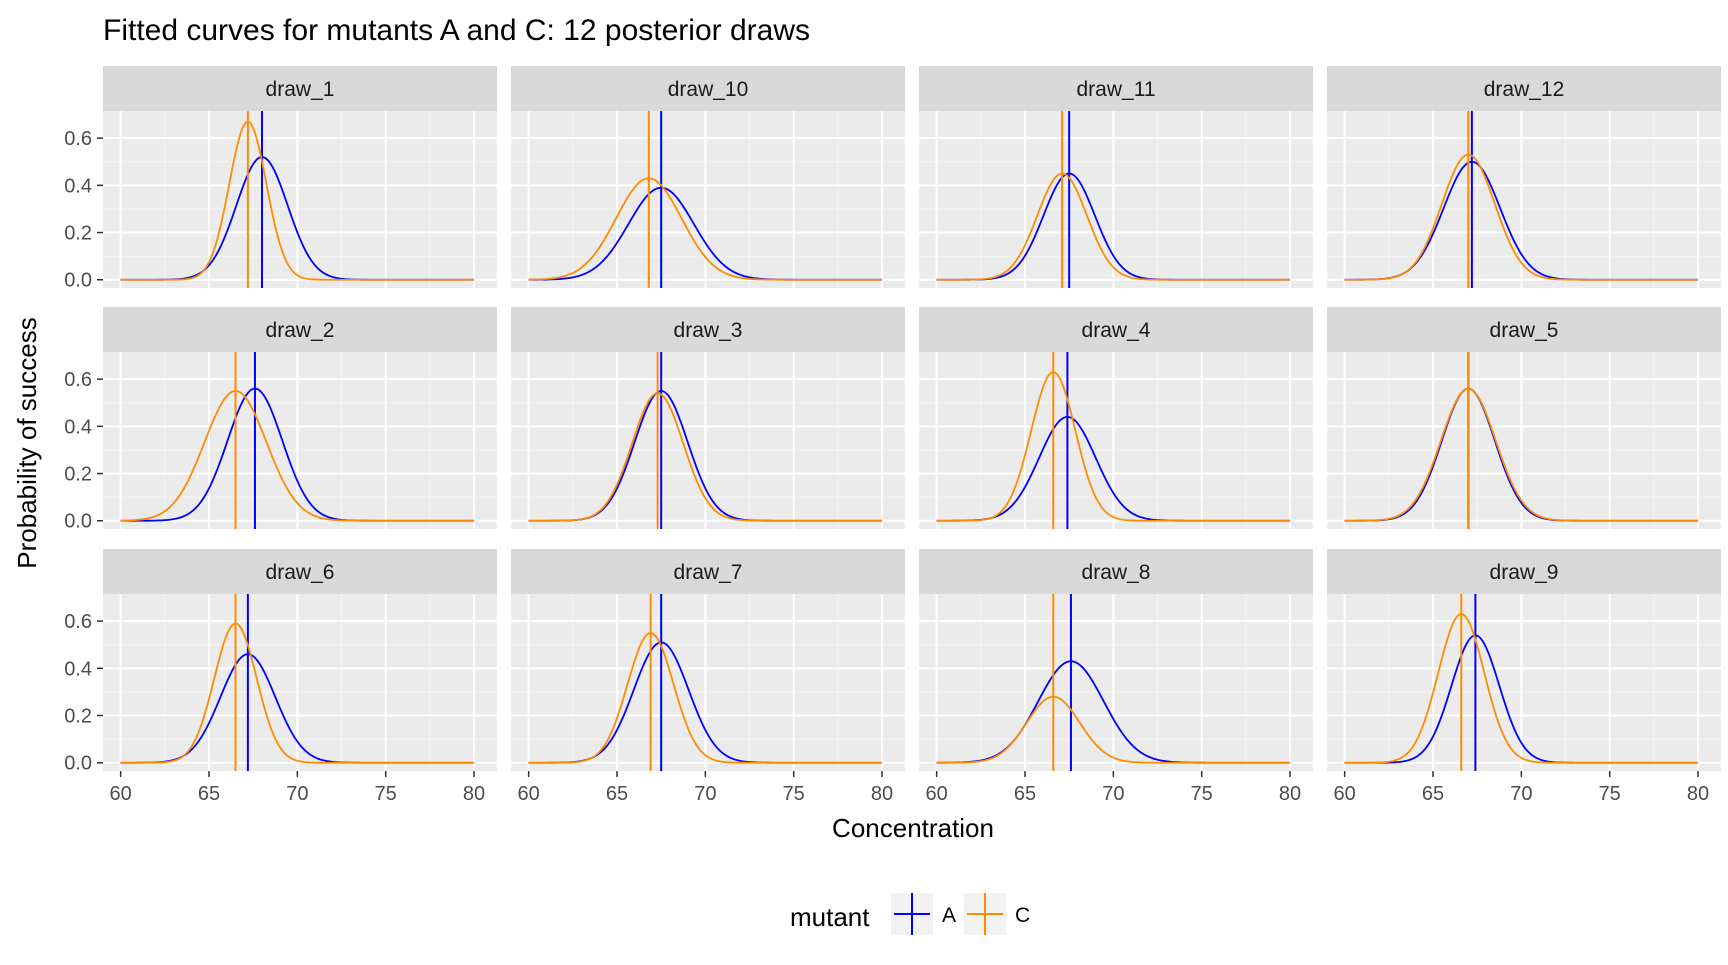 The height and width of the screenshot is (965, 1728). I want to click on facet-panel: draw_12, so click(1524, 177).